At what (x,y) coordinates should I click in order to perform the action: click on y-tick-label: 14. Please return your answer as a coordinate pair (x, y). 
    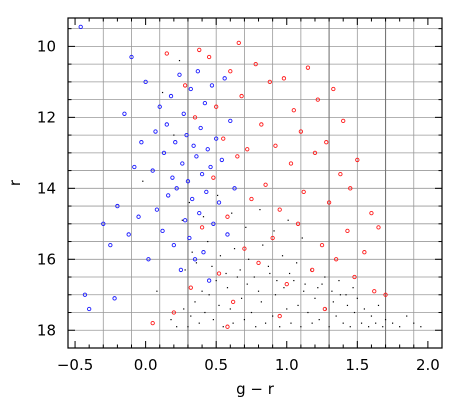
    Looking at the image, I should click on (46, 188).